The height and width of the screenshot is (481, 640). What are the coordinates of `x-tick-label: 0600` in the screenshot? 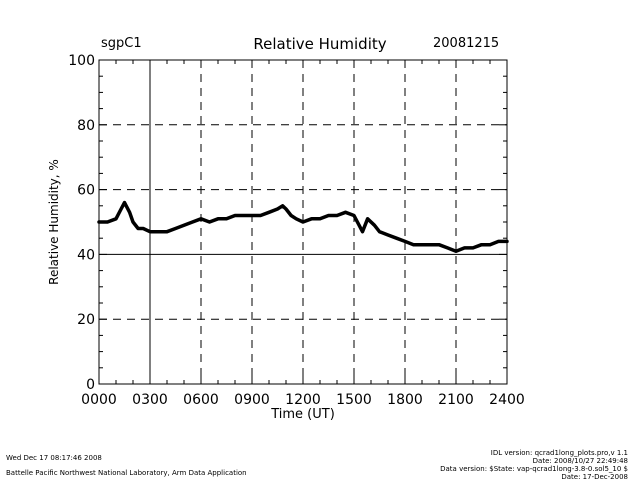 It's located at (201, 400).